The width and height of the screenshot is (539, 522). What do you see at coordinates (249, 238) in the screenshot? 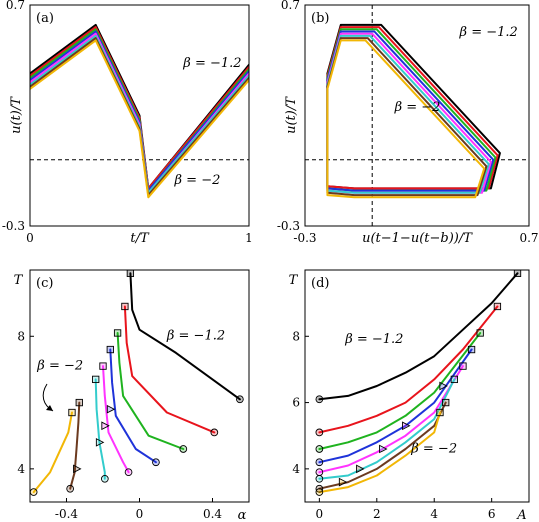
I see `x-tick-label: 1` at bounding box center [249, 238].